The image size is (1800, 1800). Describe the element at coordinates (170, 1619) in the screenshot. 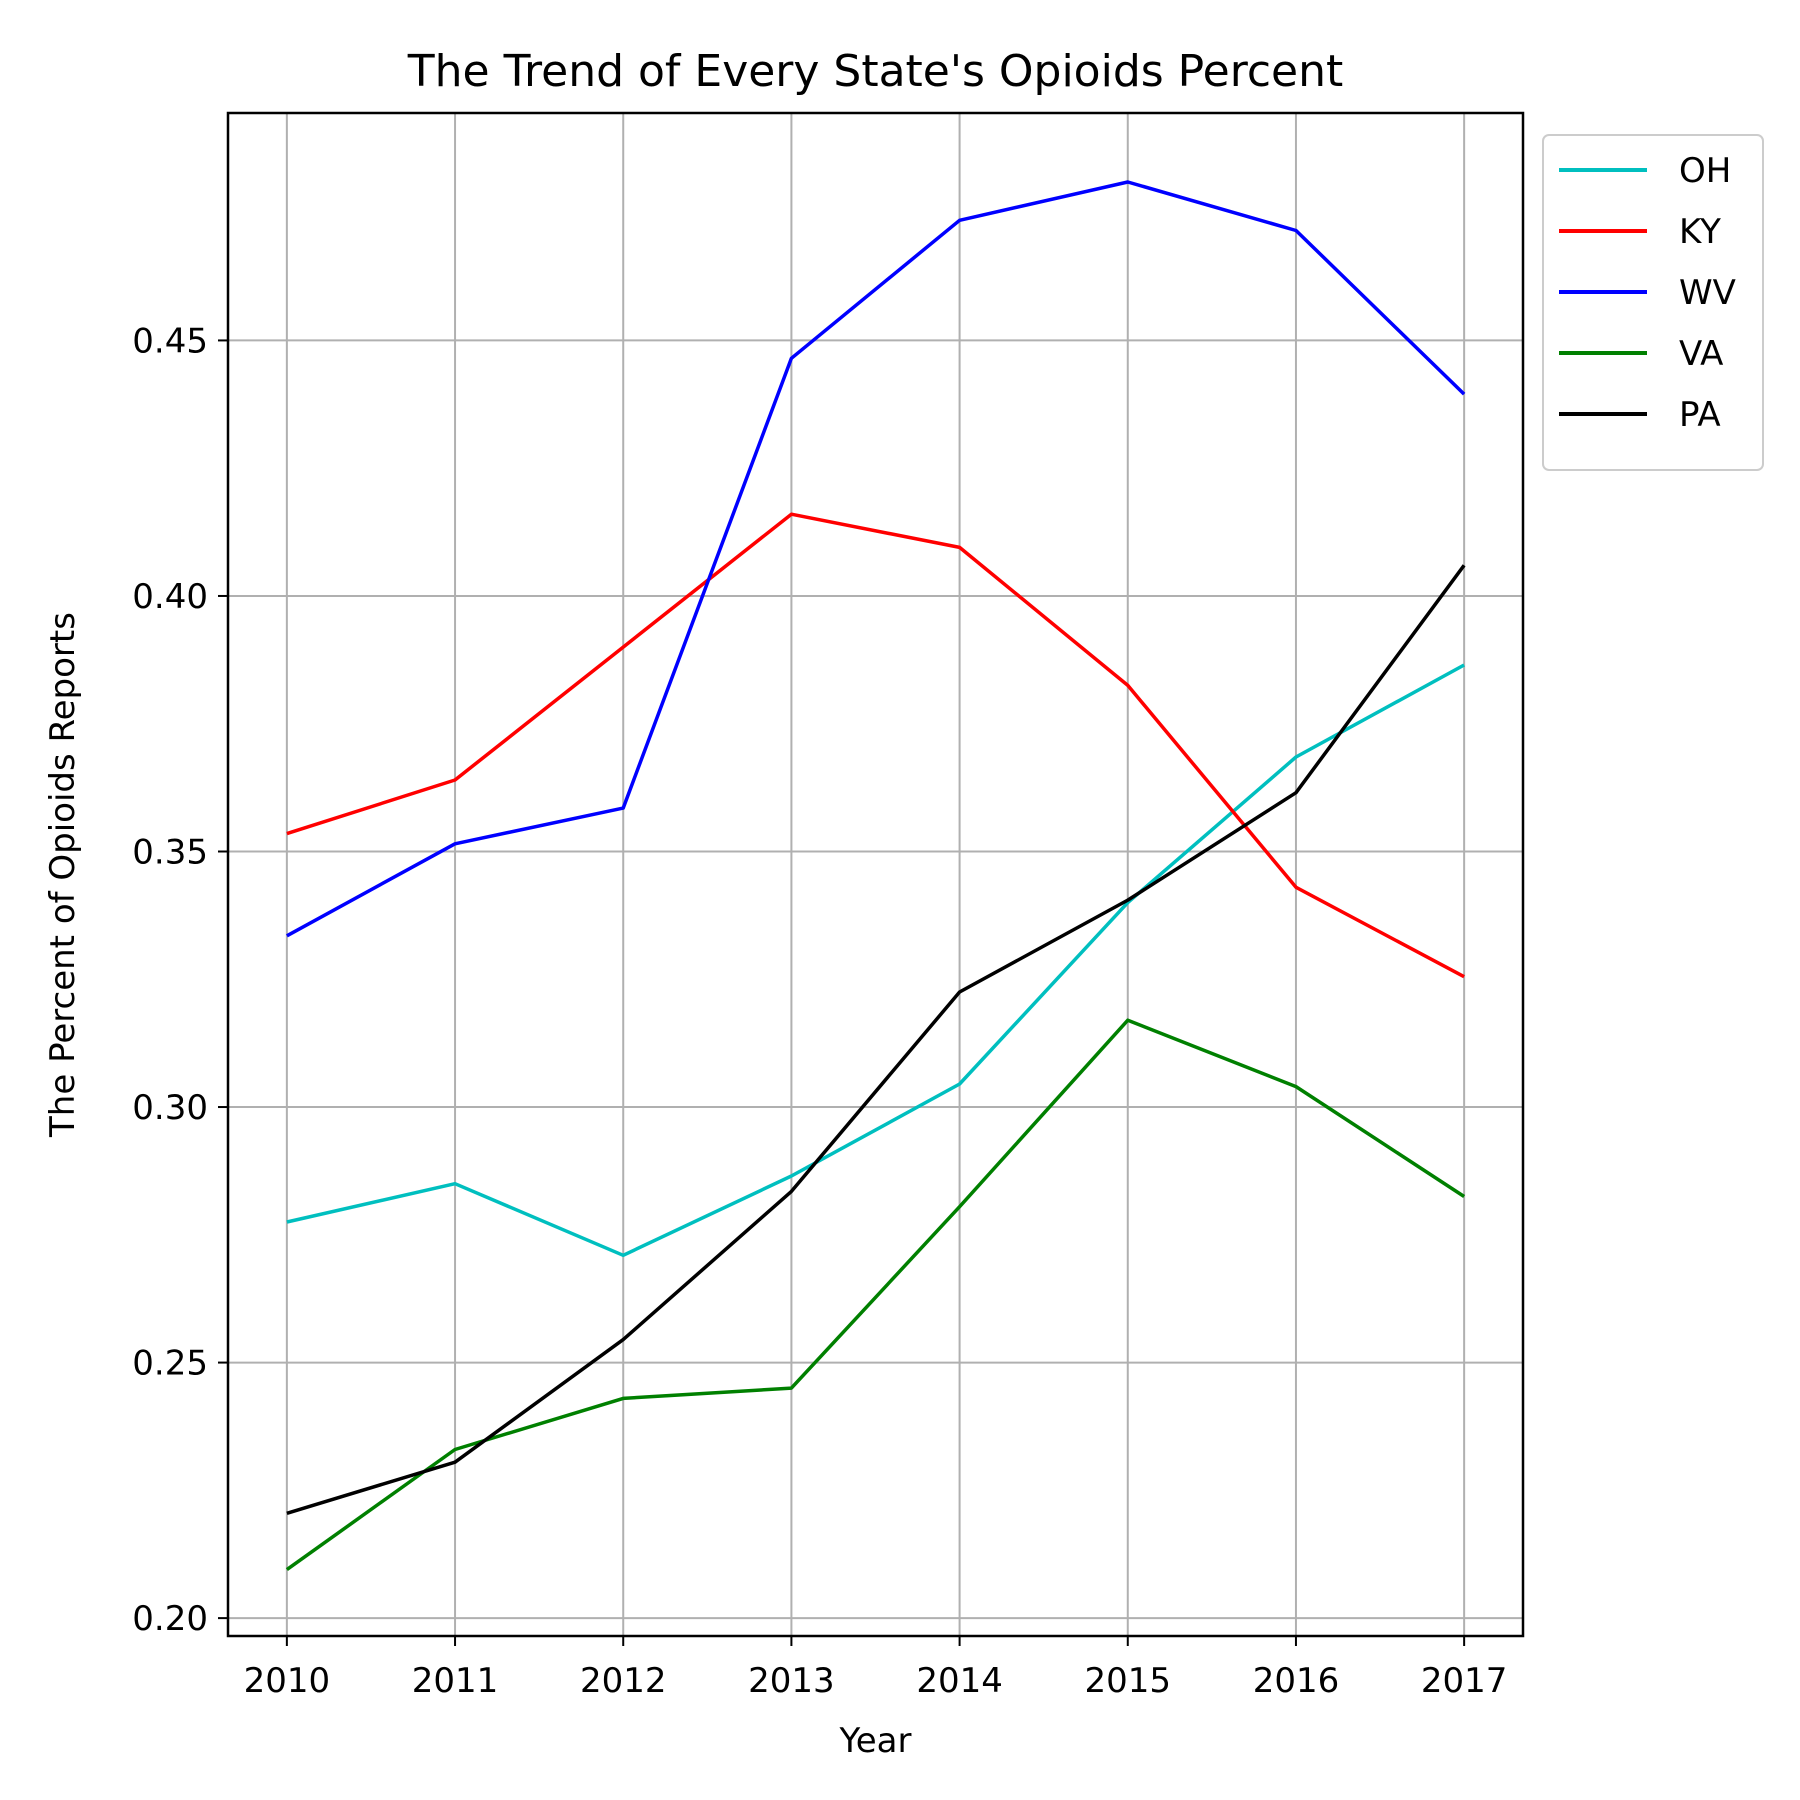

I see `y-tick-label: 0.20` at that location.